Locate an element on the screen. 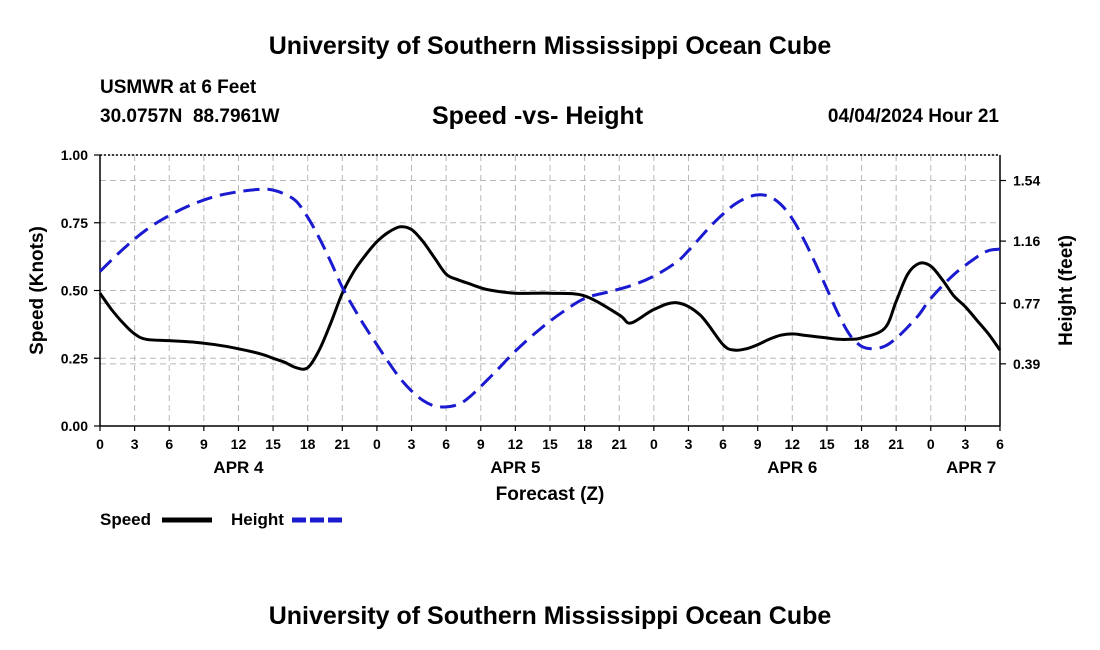 The width and height of the screenshot is (1100, 650). left-axis-tick-label: 0.75 is located at coordinates (74, 223).